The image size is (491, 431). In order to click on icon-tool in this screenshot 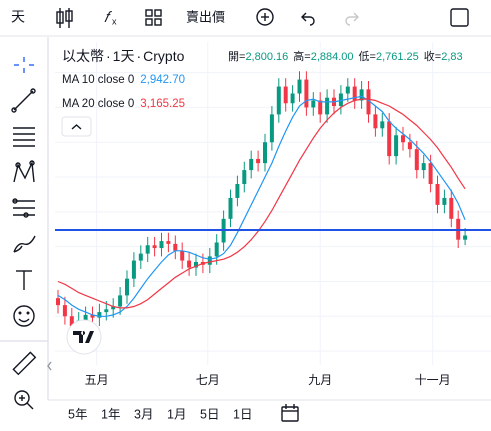, I will do `click(24, 316)`.